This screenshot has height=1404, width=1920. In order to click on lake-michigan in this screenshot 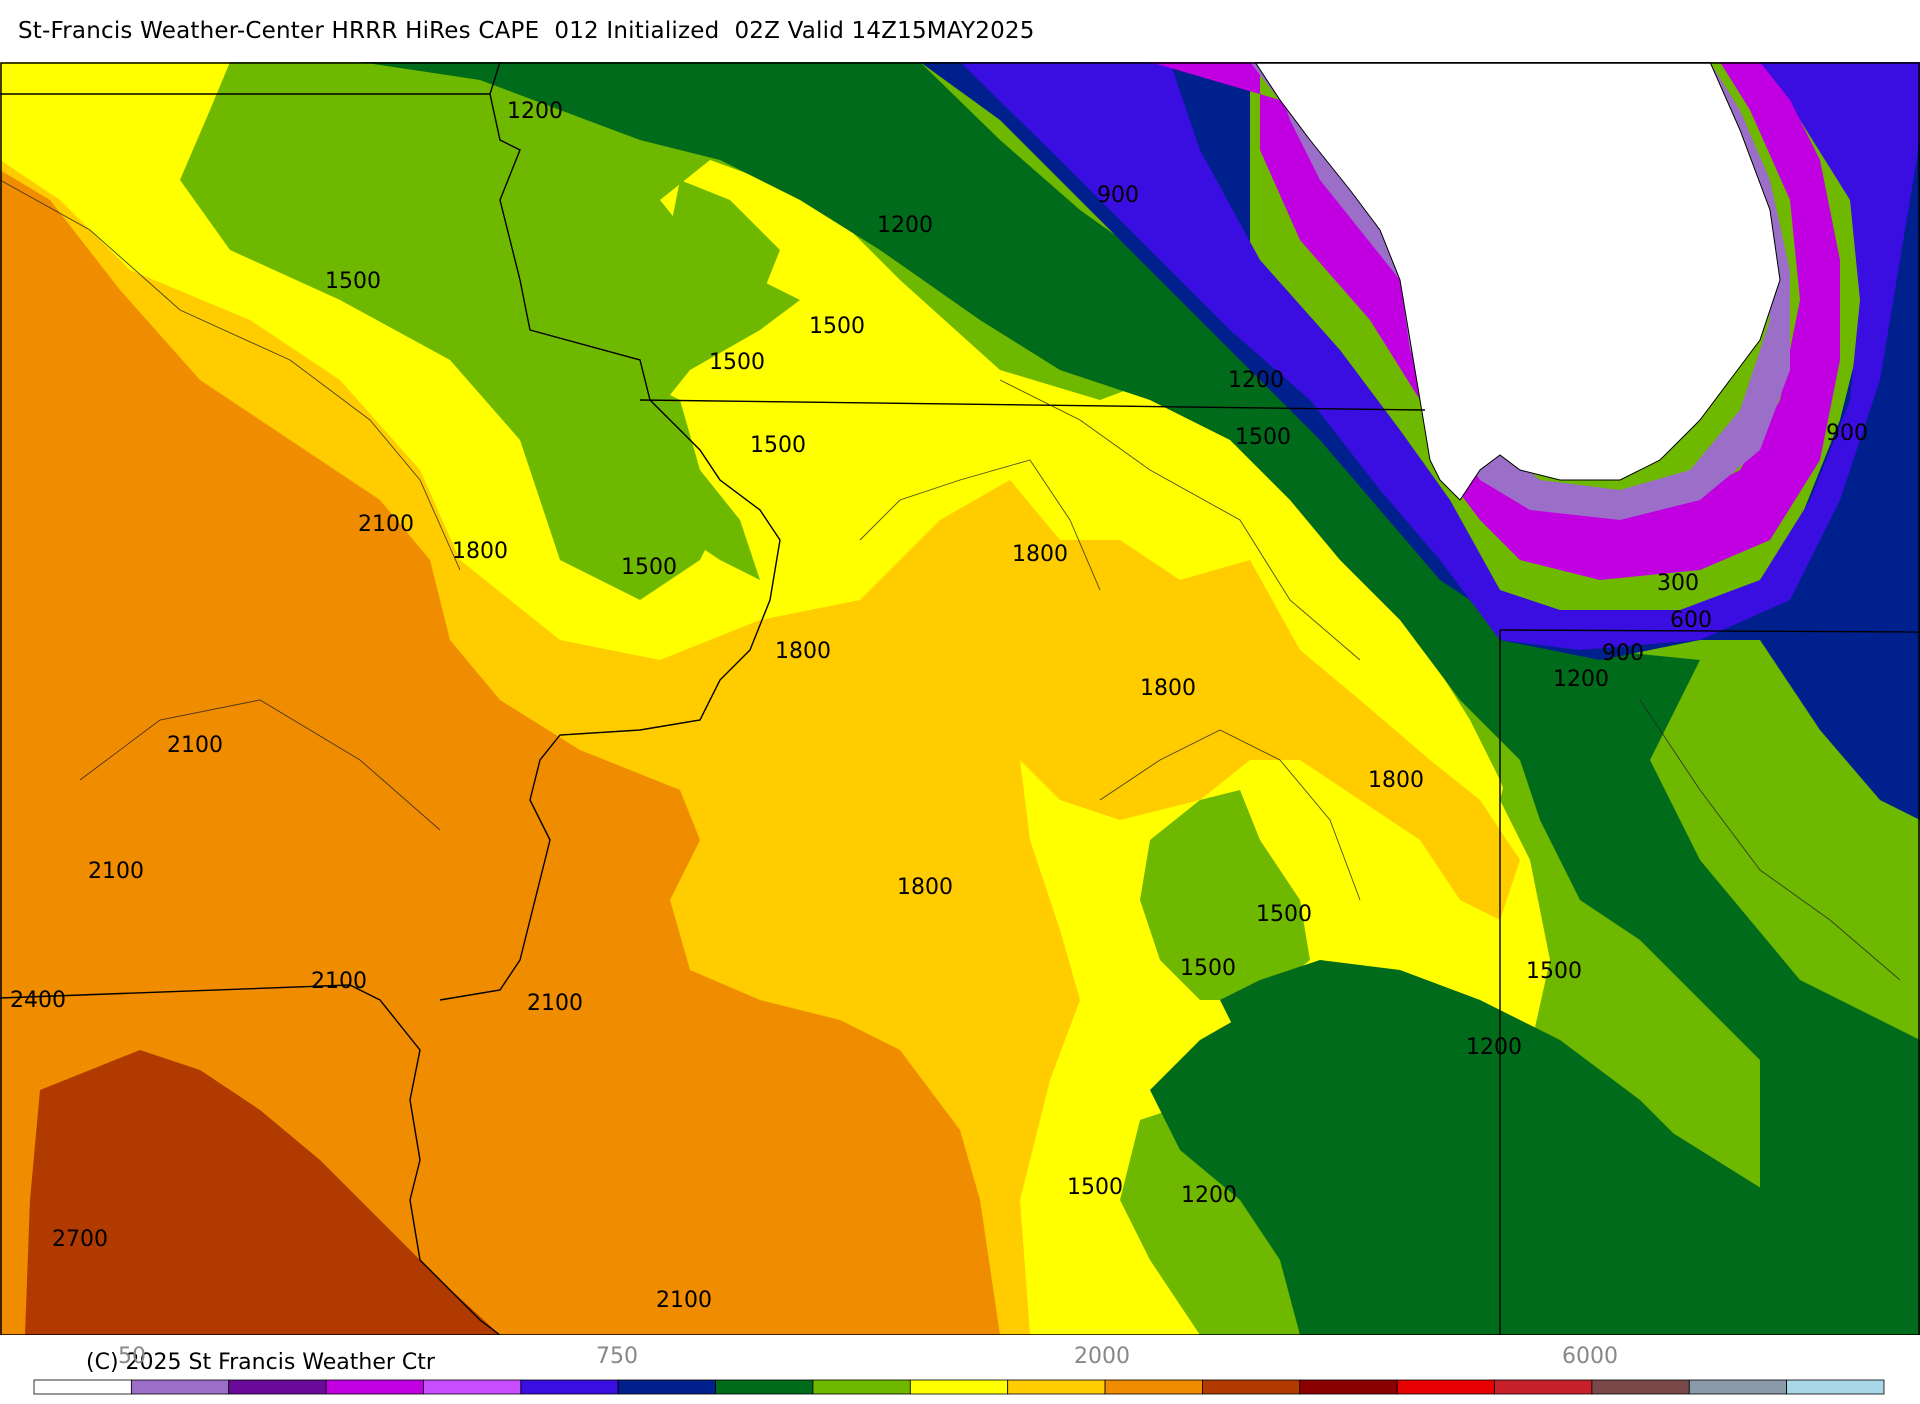, I will do `click(1517, 281)`.